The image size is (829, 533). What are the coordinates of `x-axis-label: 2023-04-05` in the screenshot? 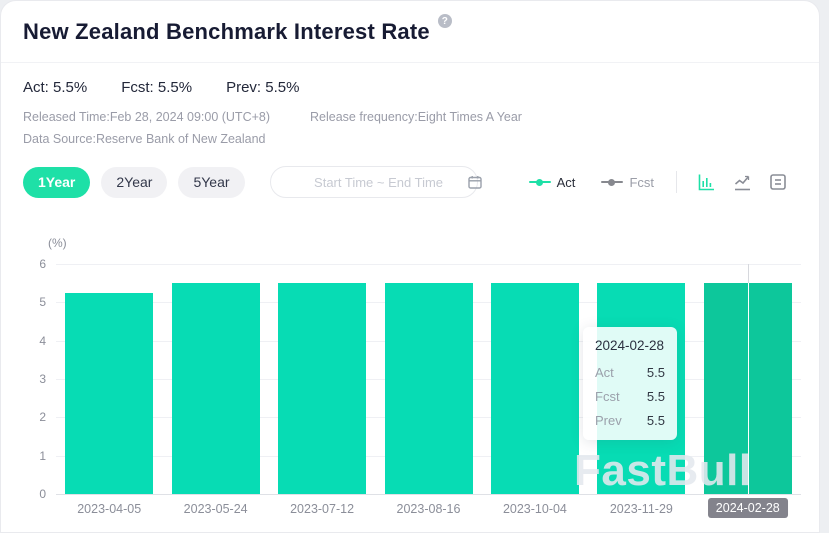 It's located at (109, 509).